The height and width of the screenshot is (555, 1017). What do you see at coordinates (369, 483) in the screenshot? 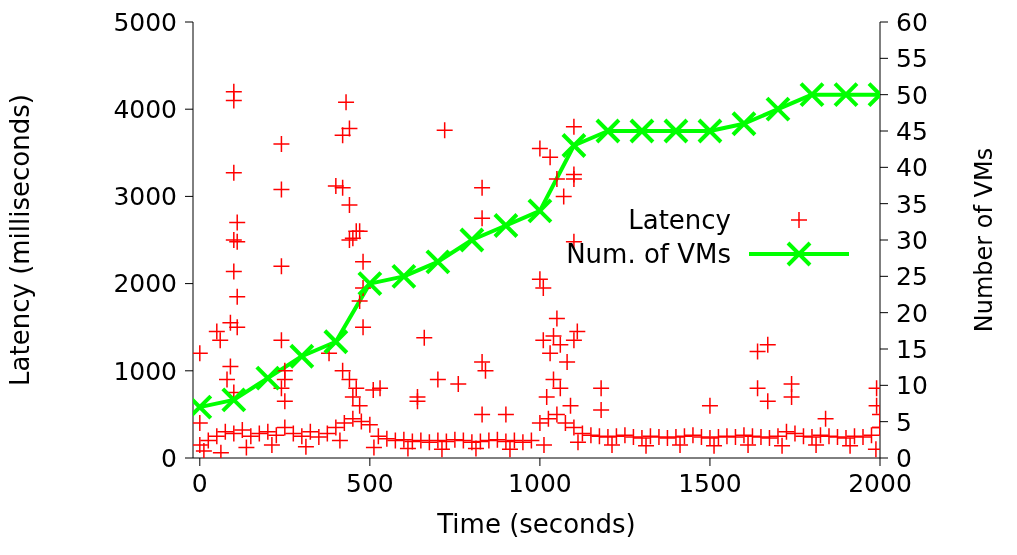
I see `x-tick-label: 500` at bounding box center [369, 483].